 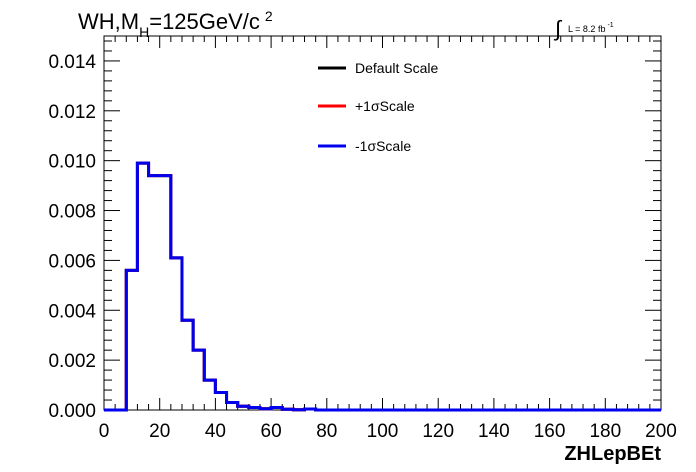 I want to click on legend-label: +1σScale, so click(x=385, y=106).